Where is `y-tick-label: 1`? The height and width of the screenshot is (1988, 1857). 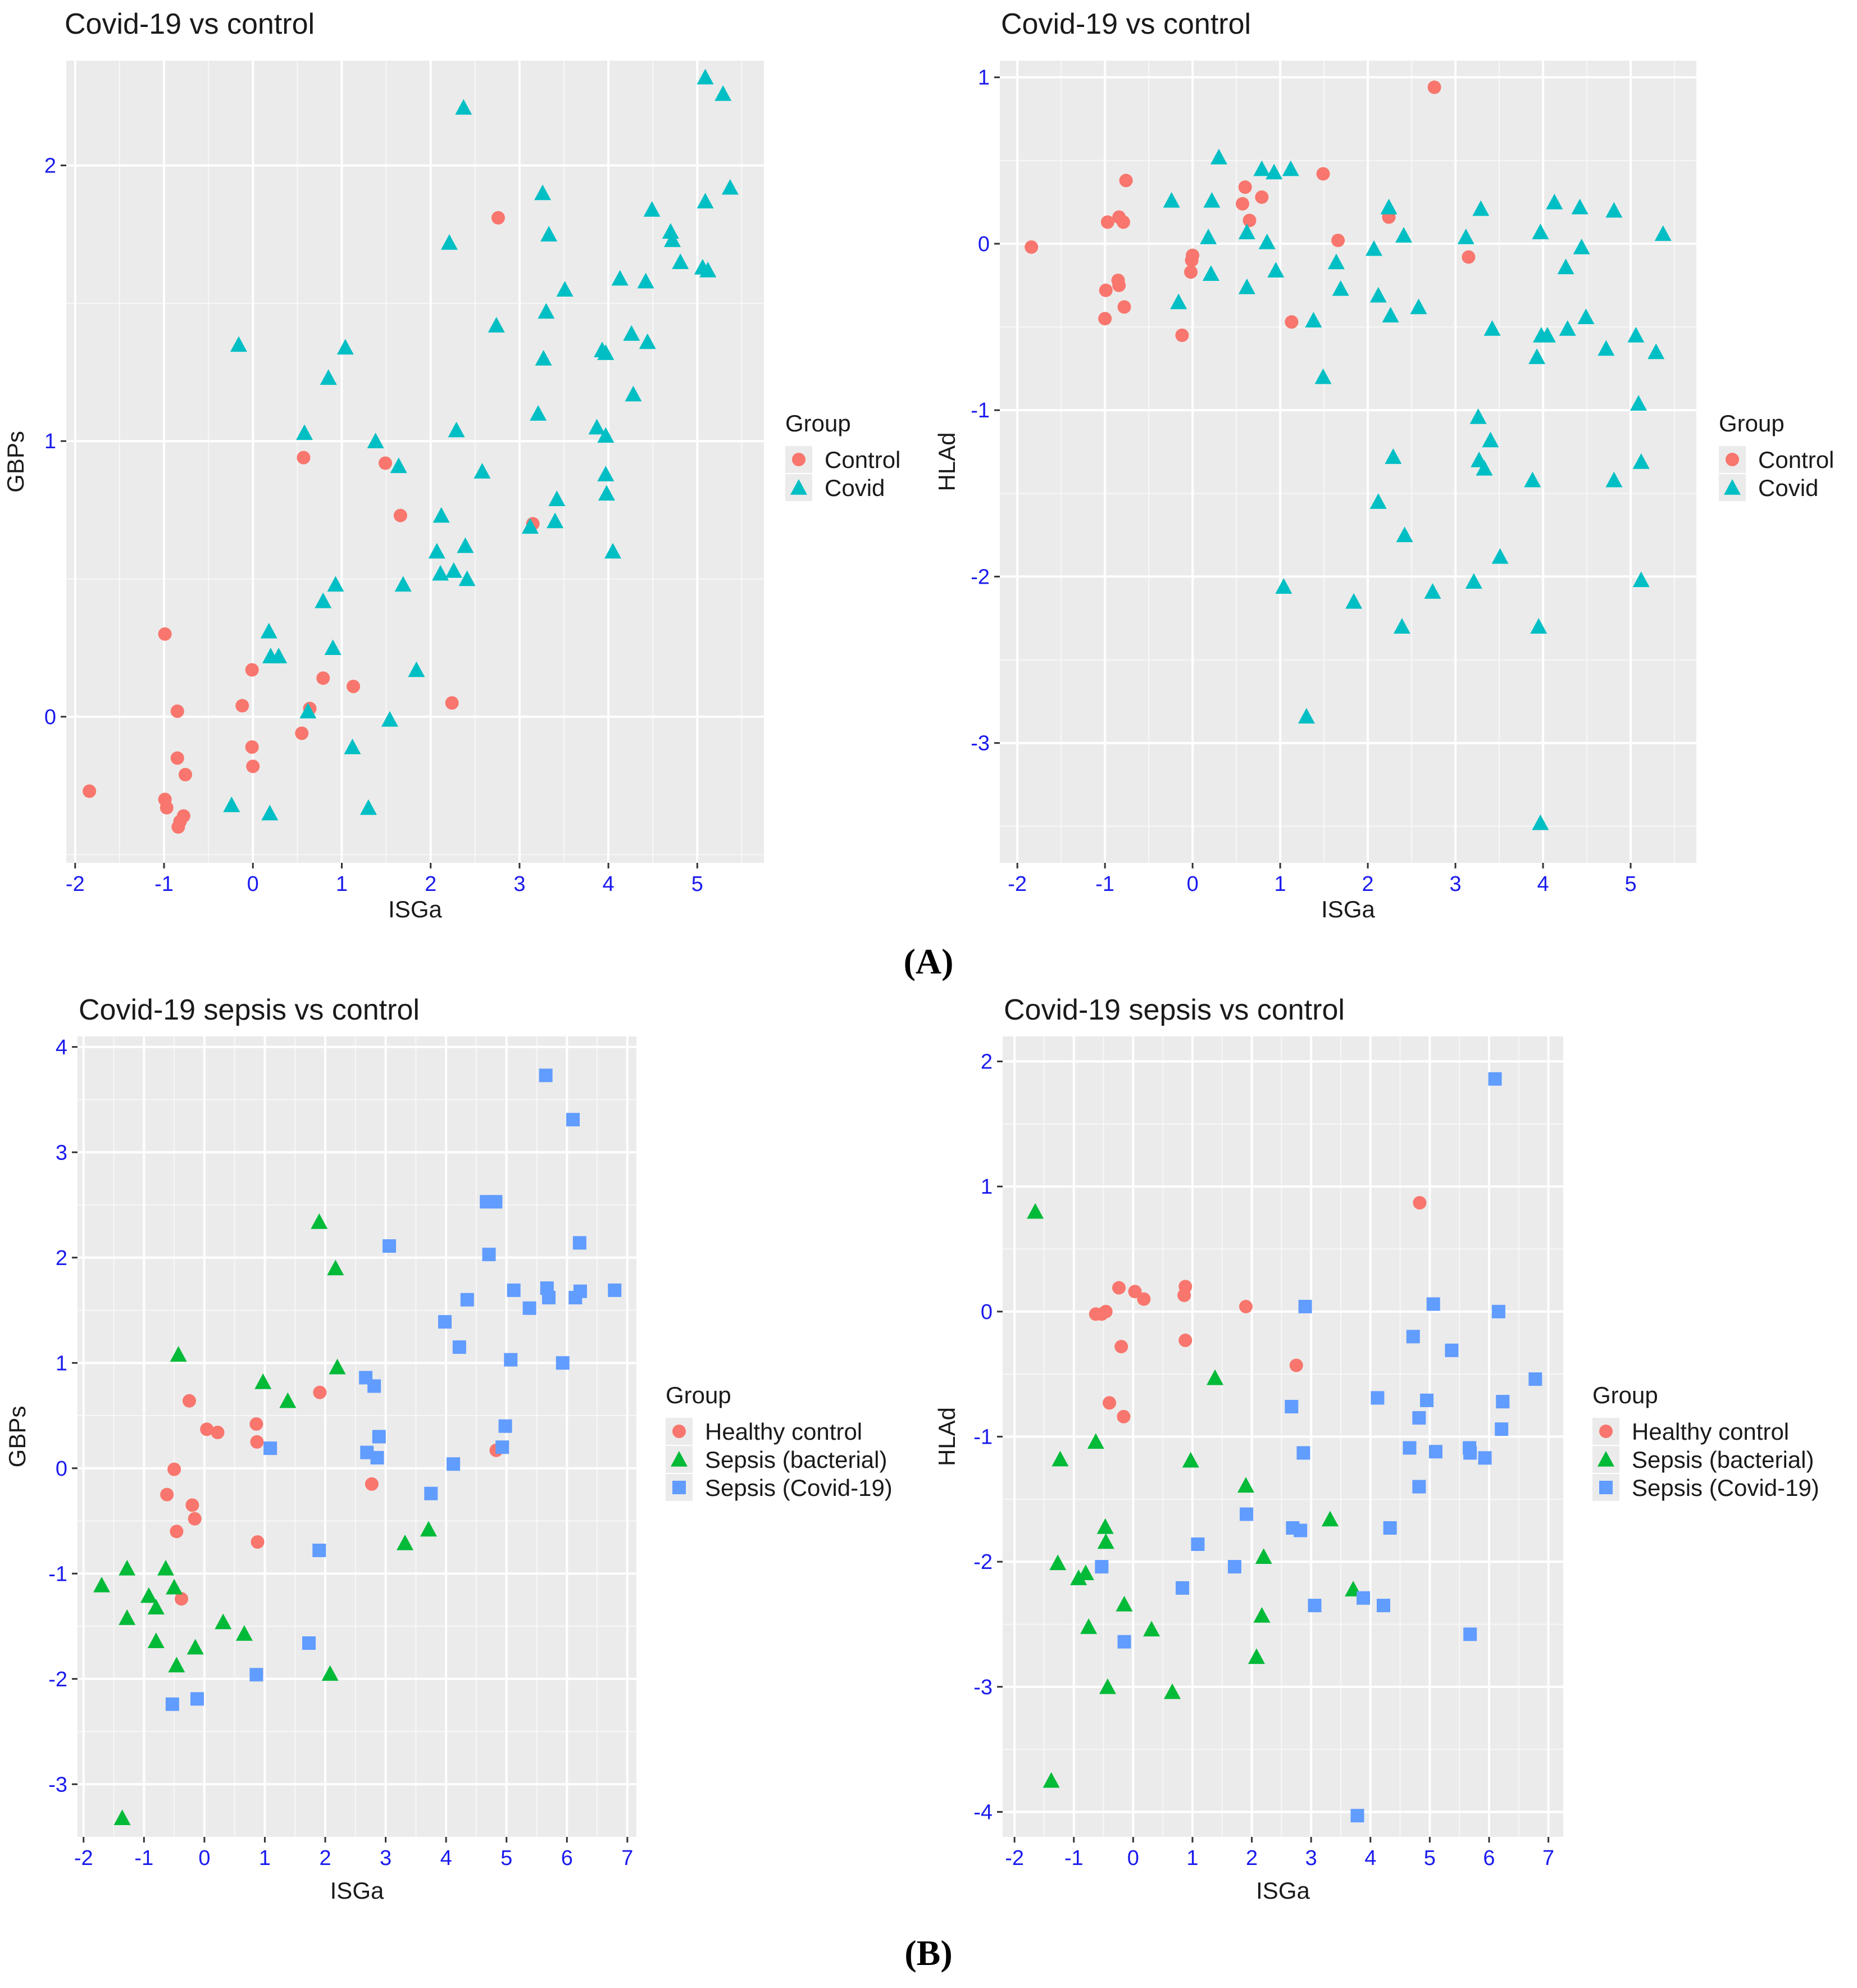 y-tick-label: 1 is located at coordinates (987, 1187).